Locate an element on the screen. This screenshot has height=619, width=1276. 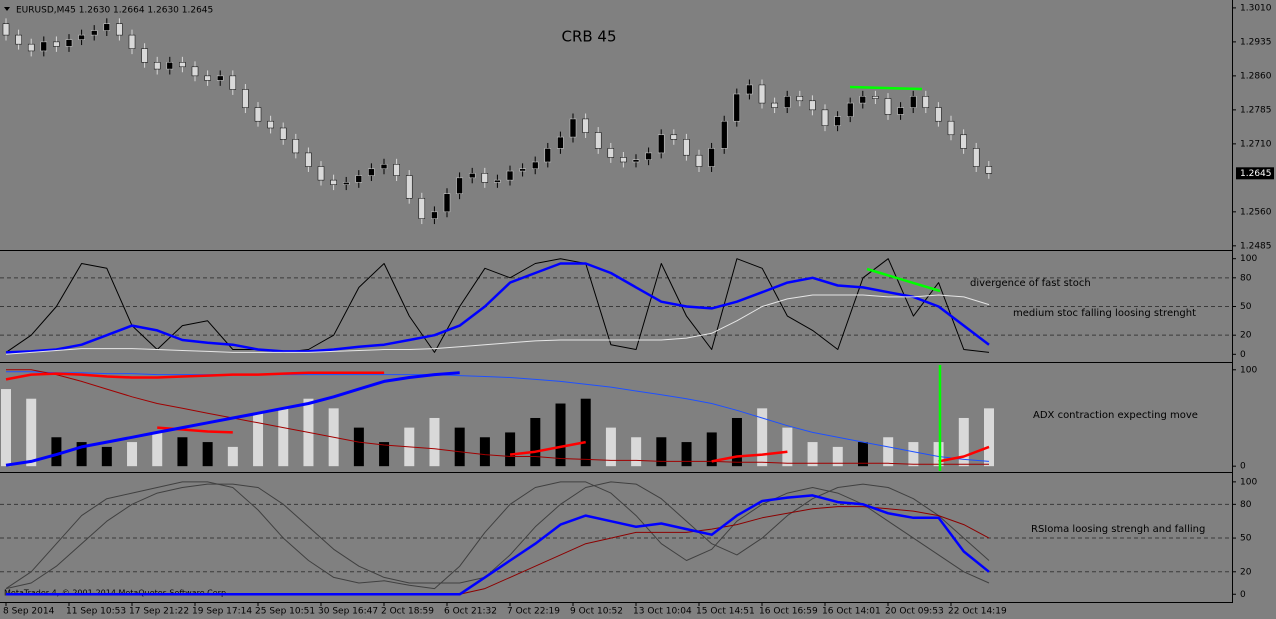
x-tick-label: 30 Sep 16:47 is located at coordinates (348, 612).